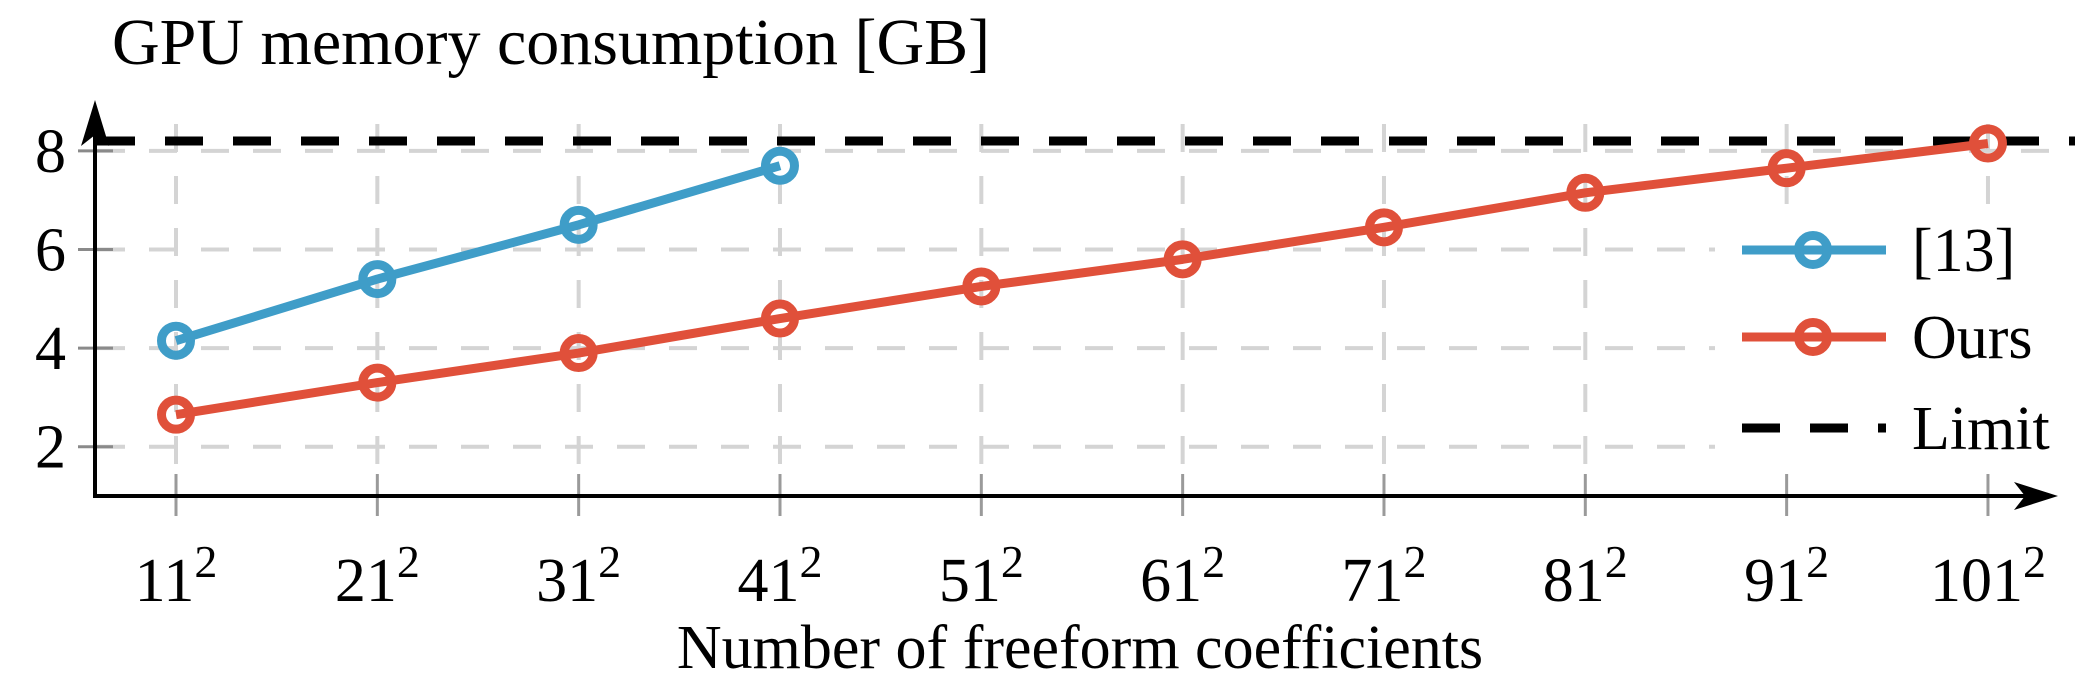 The height and width of the screenshot is (686, 2082). Describe the element at coordinates (567, 581) in the screenshot. I see `x-tick-label-base: 31` at that location.